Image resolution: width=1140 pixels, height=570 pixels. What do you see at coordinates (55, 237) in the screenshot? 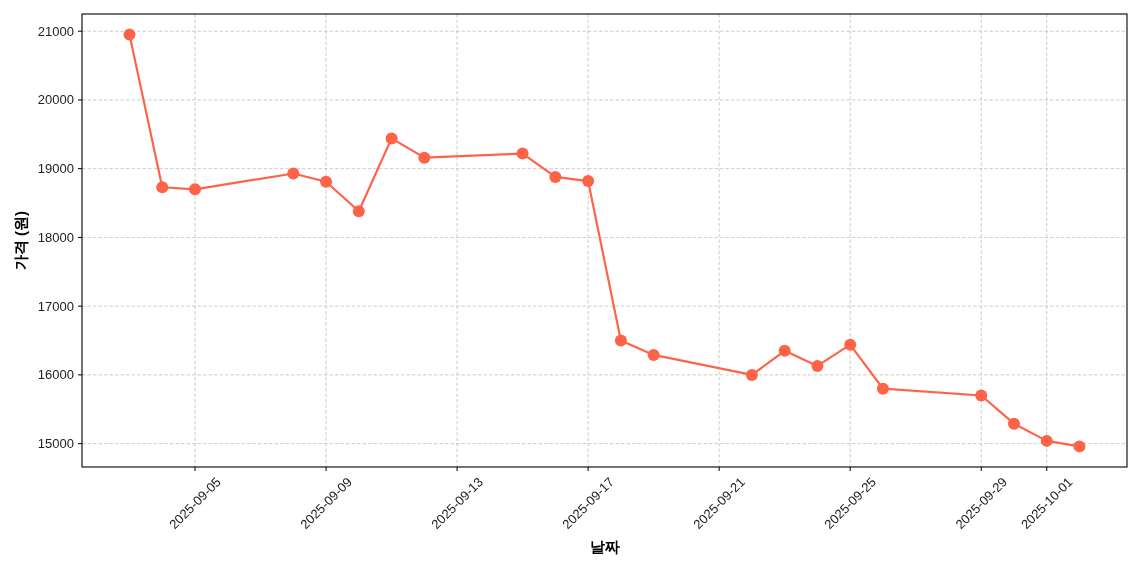
I see `y-tick-label: 18000` at bounding box center [55, 237].